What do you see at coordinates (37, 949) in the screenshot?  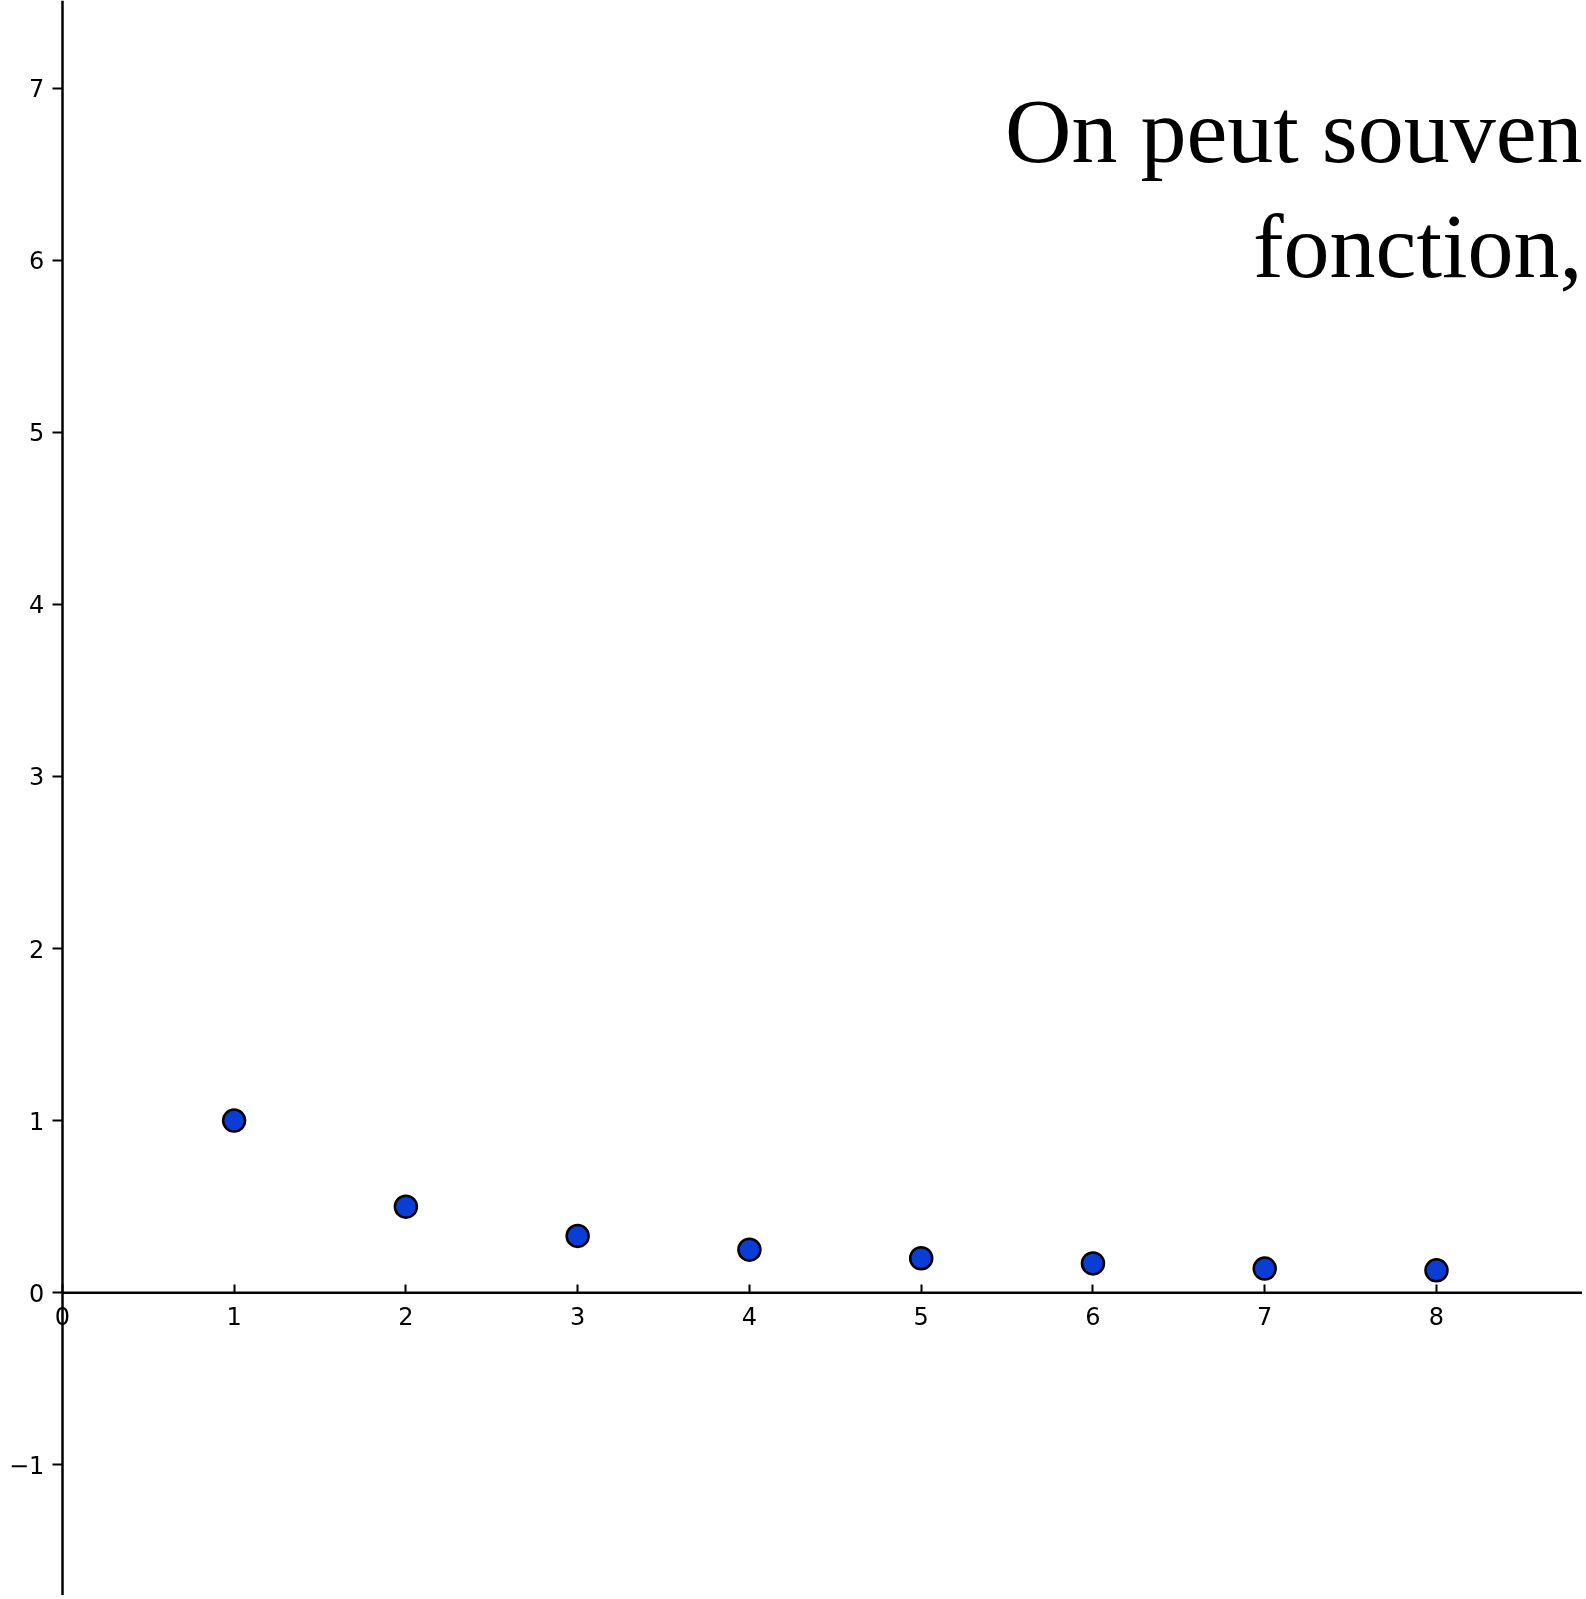 I see `y-tick-label: 2` at bounding box center [37, 949].